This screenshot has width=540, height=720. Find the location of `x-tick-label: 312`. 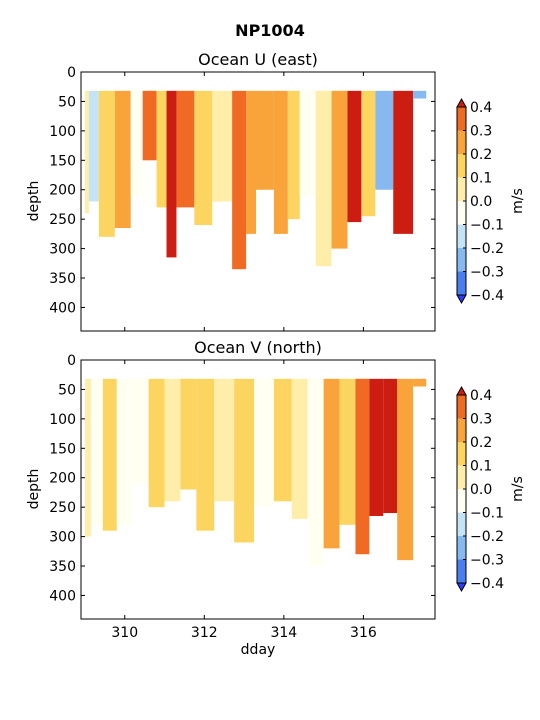

x-tick-label: 312 is located at coordinates (204, 633).